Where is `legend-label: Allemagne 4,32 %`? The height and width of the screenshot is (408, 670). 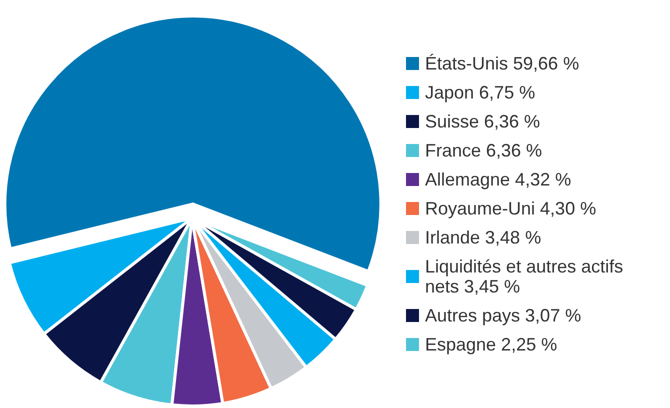 legend-label: Allemagne 4,32 % is located at coordinates (498, 180).